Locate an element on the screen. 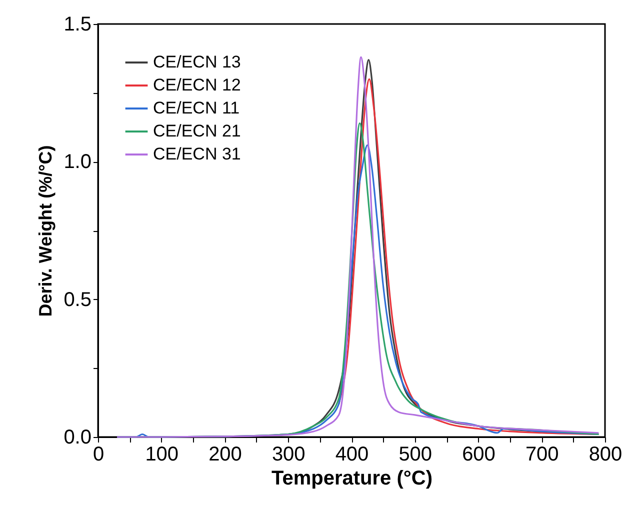  legend-label: CE/ECN 12 is located at coordinates (197, 85).